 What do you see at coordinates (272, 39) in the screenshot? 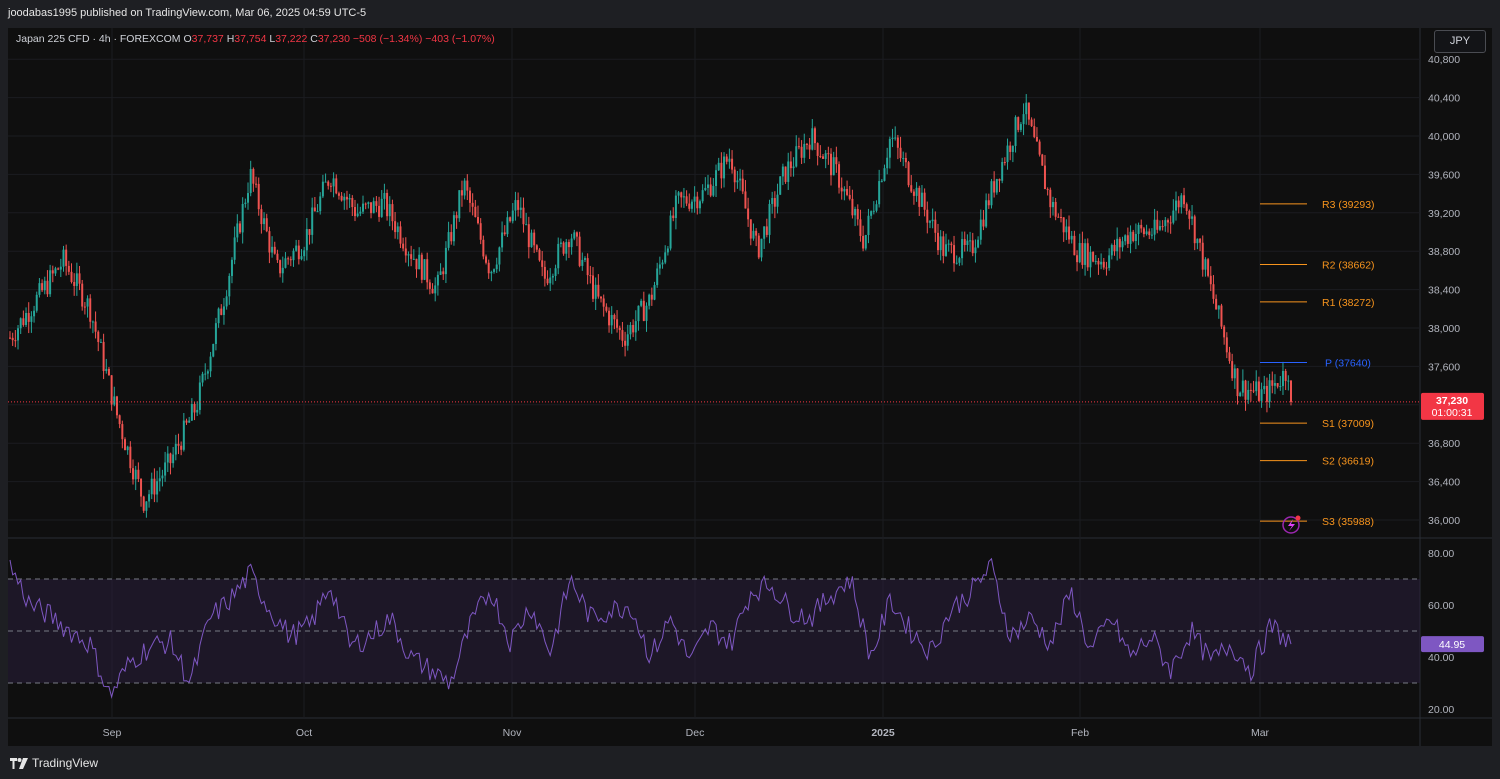
I see `low-label: L` at bounding box center [272, 39].